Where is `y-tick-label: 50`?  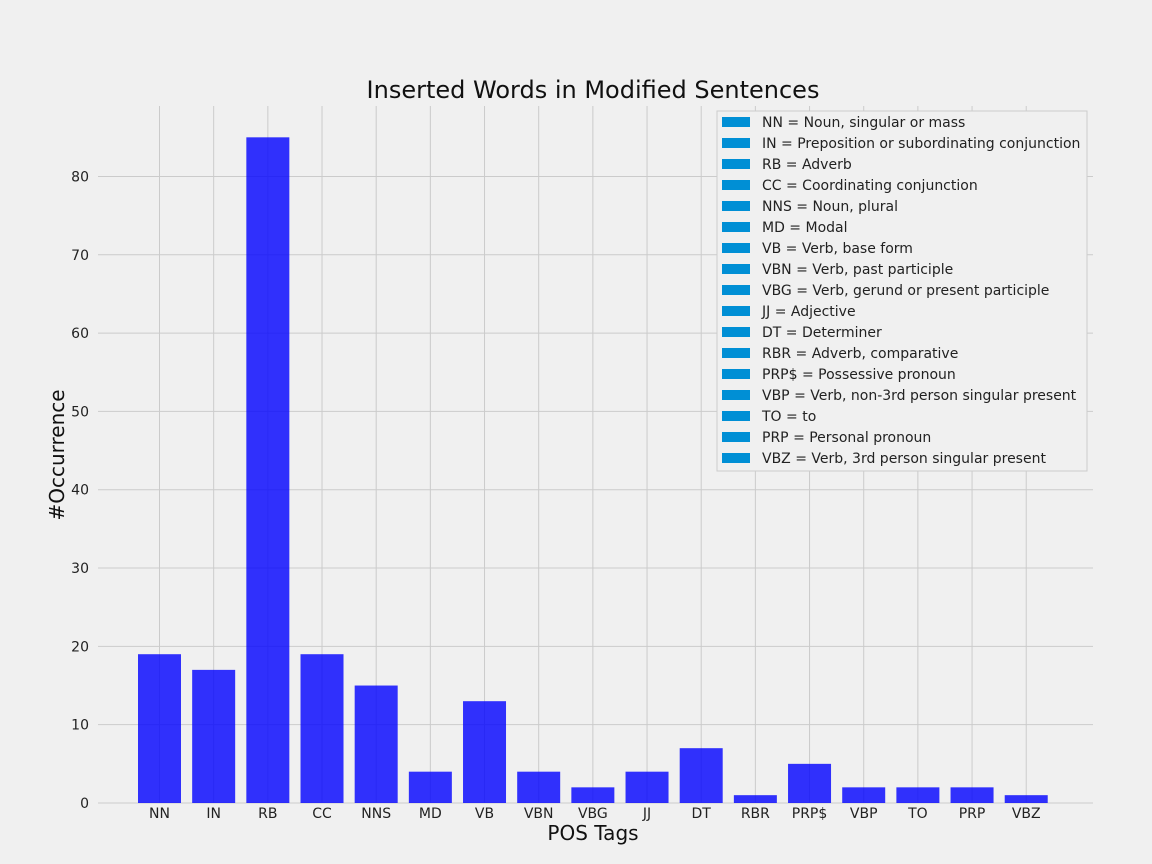 y-tick-label: 50 is located at coordinates (80, 412).